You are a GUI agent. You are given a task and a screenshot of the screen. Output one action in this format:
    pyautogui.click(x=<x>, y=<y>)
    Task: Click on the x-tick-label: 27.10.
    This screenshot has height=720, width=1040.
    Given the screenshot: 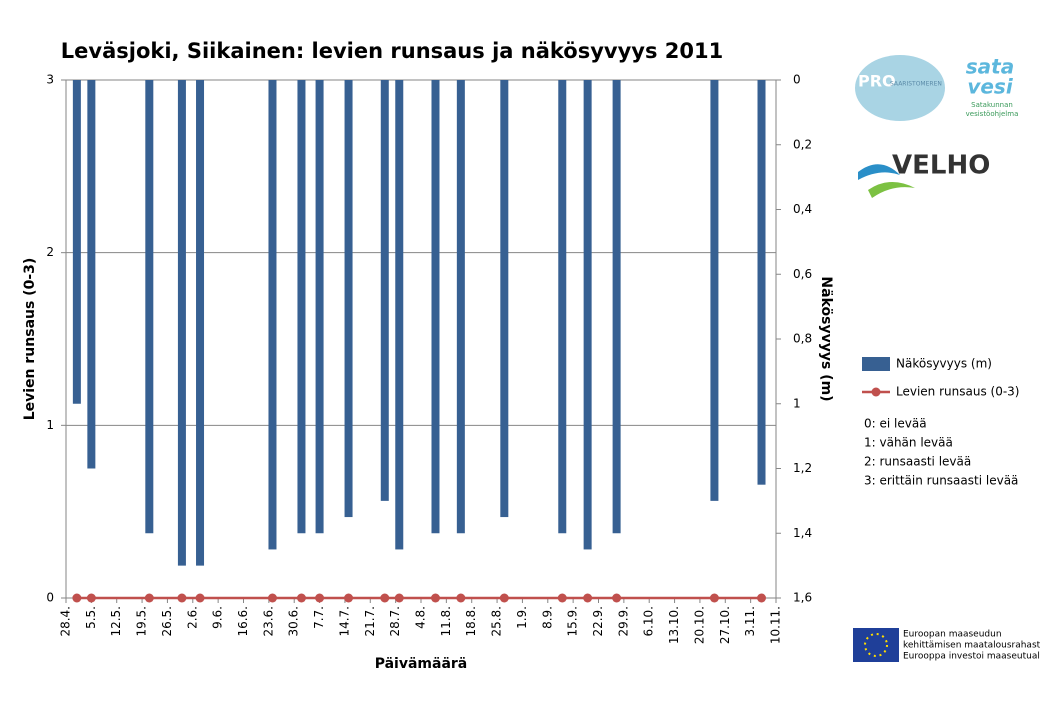 What is the action you would take?
    pyautogui.click(x=725, y=625)
    